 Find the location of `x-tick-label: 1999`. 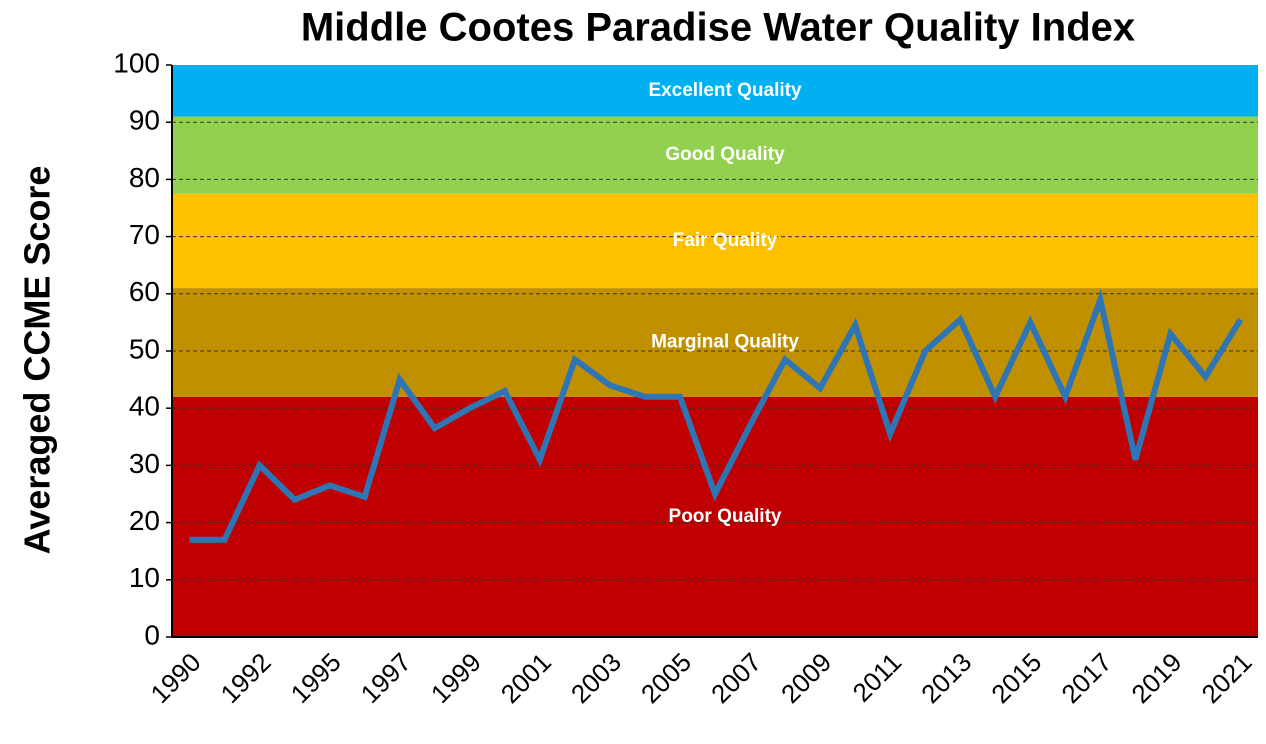

x-tick-label: 1999 is located at coordinates (456, 678).